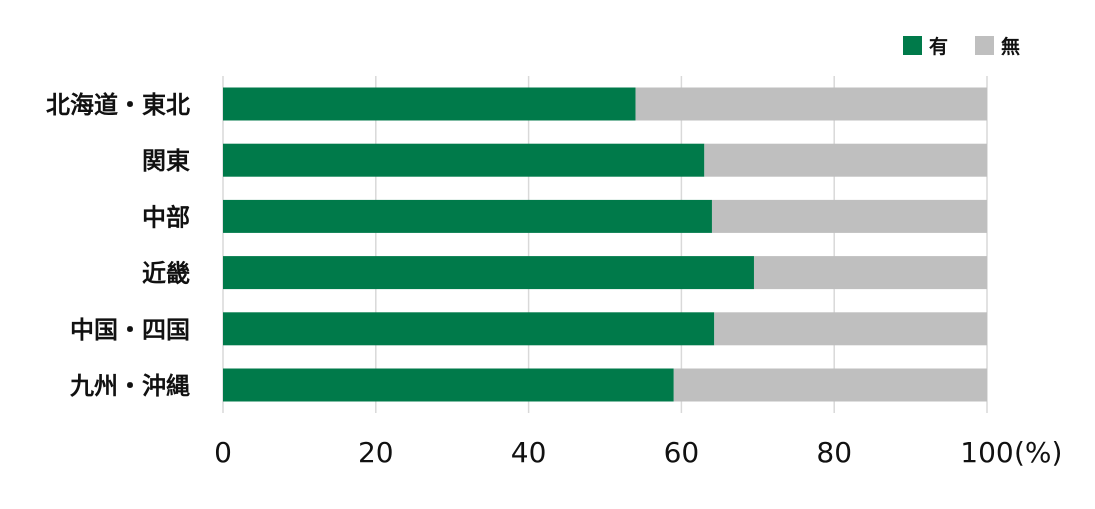  Describe the element at coordinates (166, 217) in the screenshot. I see `category-label-2: 中部` at that location.